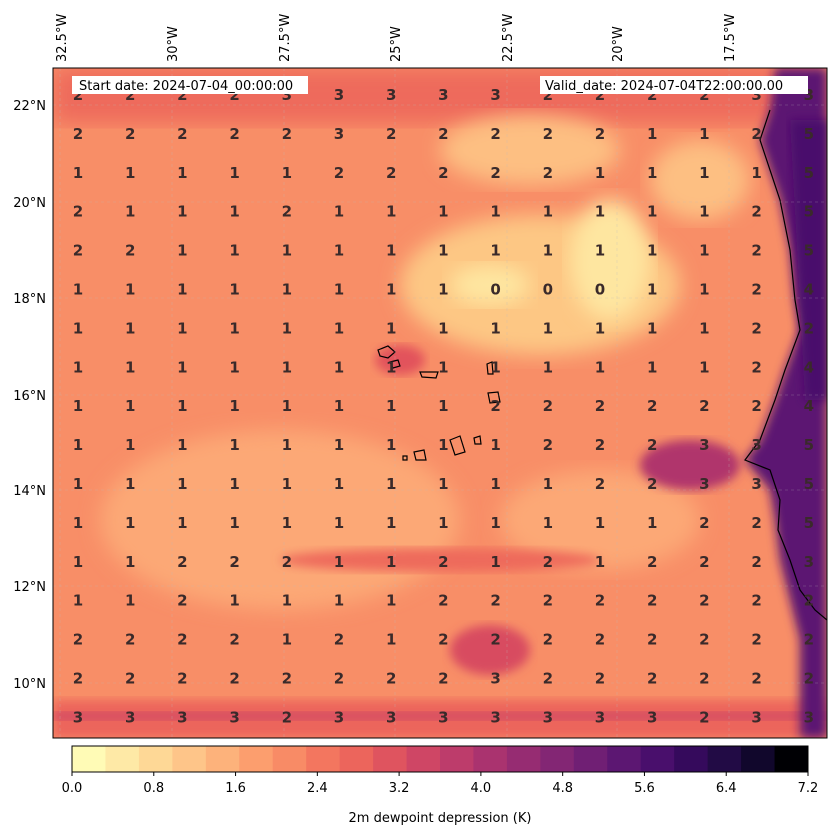  I want to click on lat-label: 14°N, so click(29, 491).